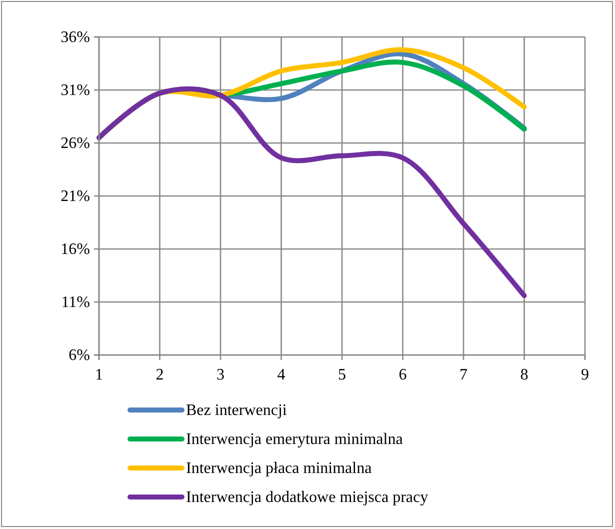 The image size is (615, 529). Describe the element at coordinates (279, 468) in the screenshot. I see `legend-label: Interwencja płaca minimalna` at that location.